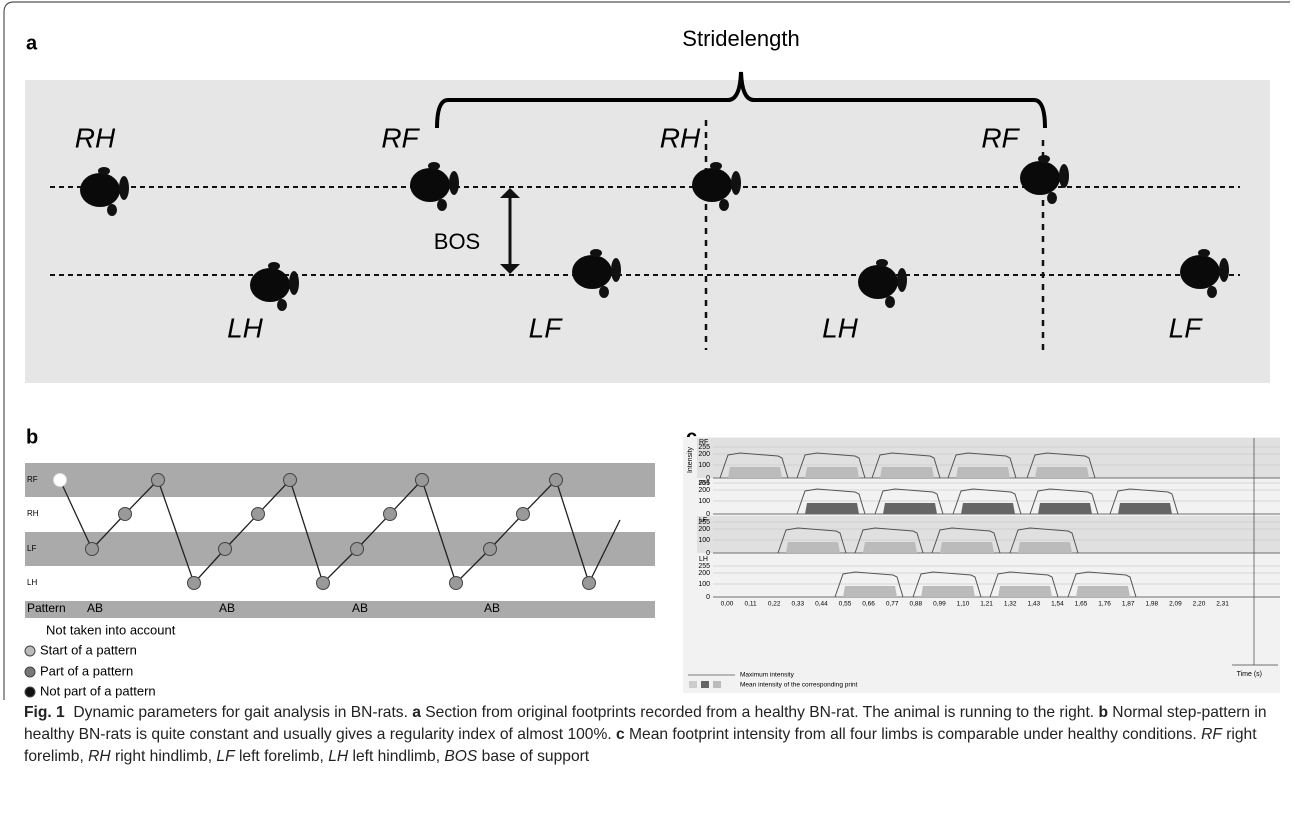 Image resolution: width=1295 pixels, height=818 pixels. Describe the element at coordinates (99, 756) in the screenshot. I see `caption-part: RH` at that location.